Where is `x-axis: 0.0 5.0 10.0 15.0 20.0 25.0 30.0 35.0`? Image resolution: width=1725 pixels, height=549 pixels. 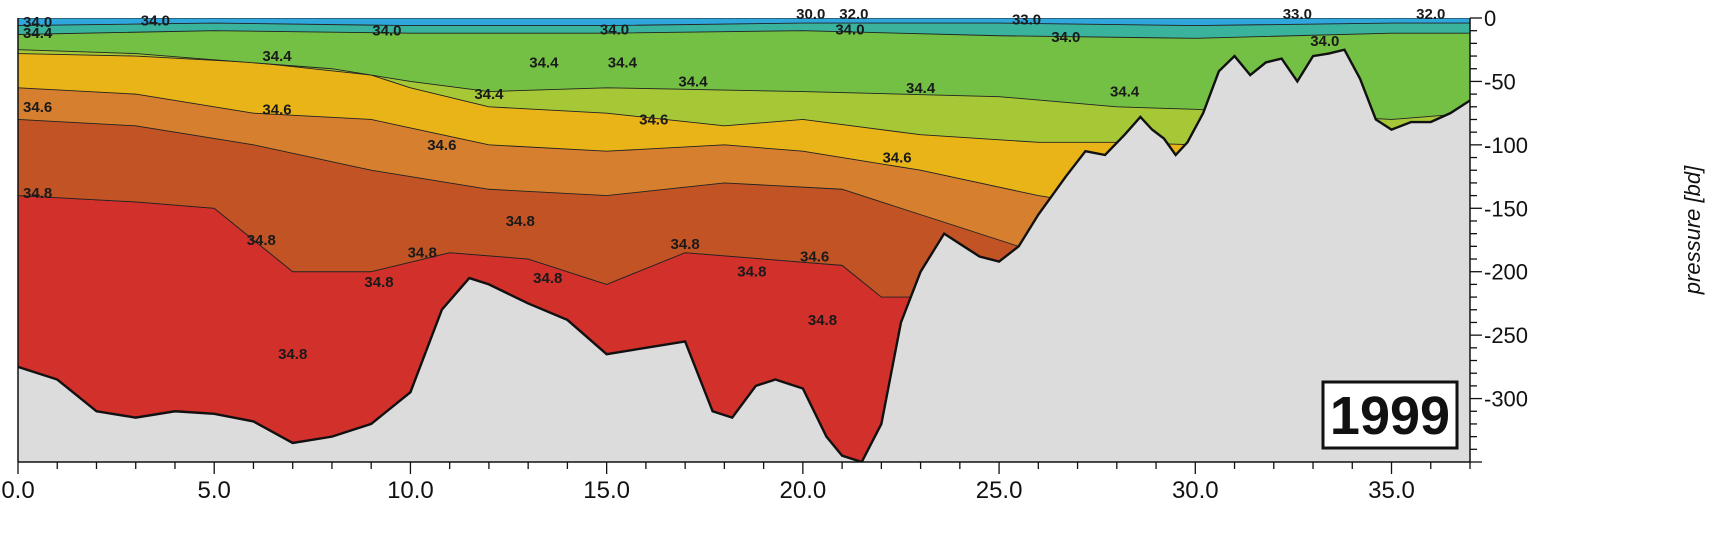 x-axis: 0.0 5.0 10.0 15.0 20.0 25.0 30.0 35.0 is located at coordinates (736, 483).